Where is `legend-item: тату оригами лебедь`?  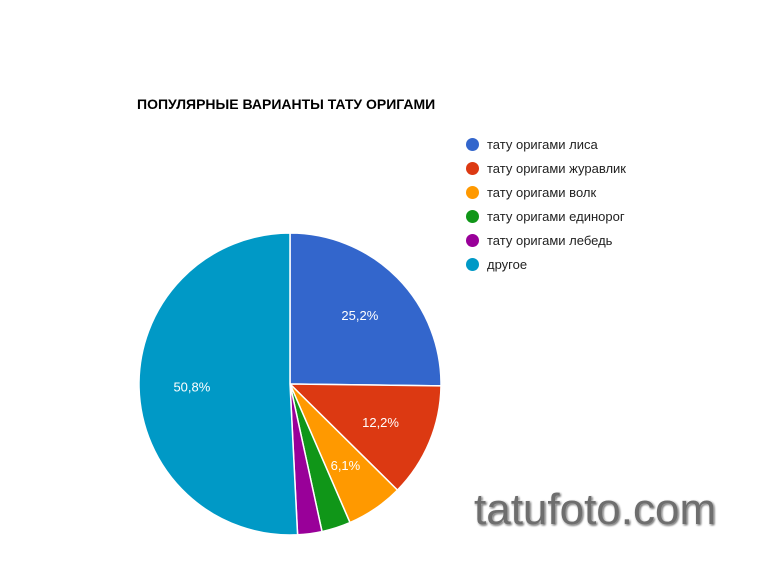
legend-item: тату оригами лебедь is located at coordinates (551, 240).